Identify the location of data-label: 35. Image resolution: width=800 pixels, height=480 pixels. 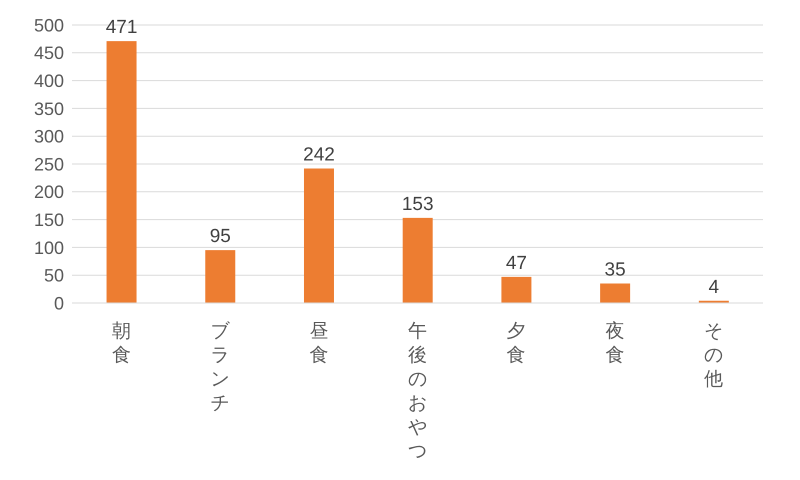
(615, 270).